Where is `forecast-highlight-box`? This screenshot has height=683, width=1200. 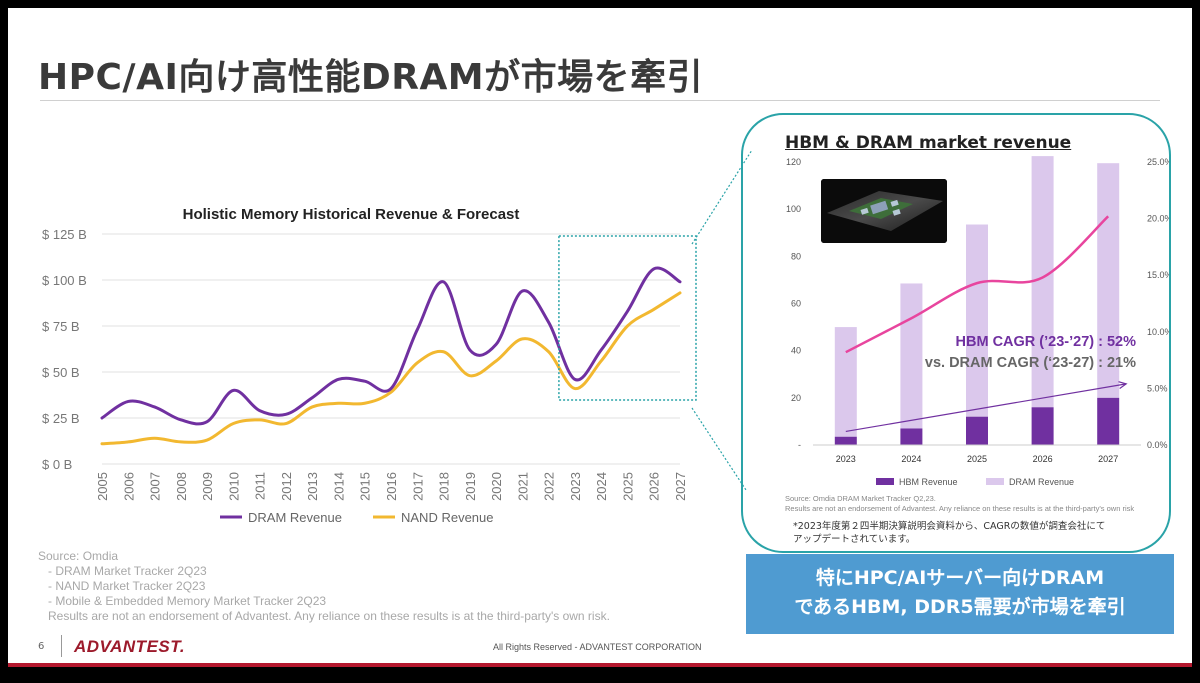 forecast-highlight-box is located at coordinates (627, 318).